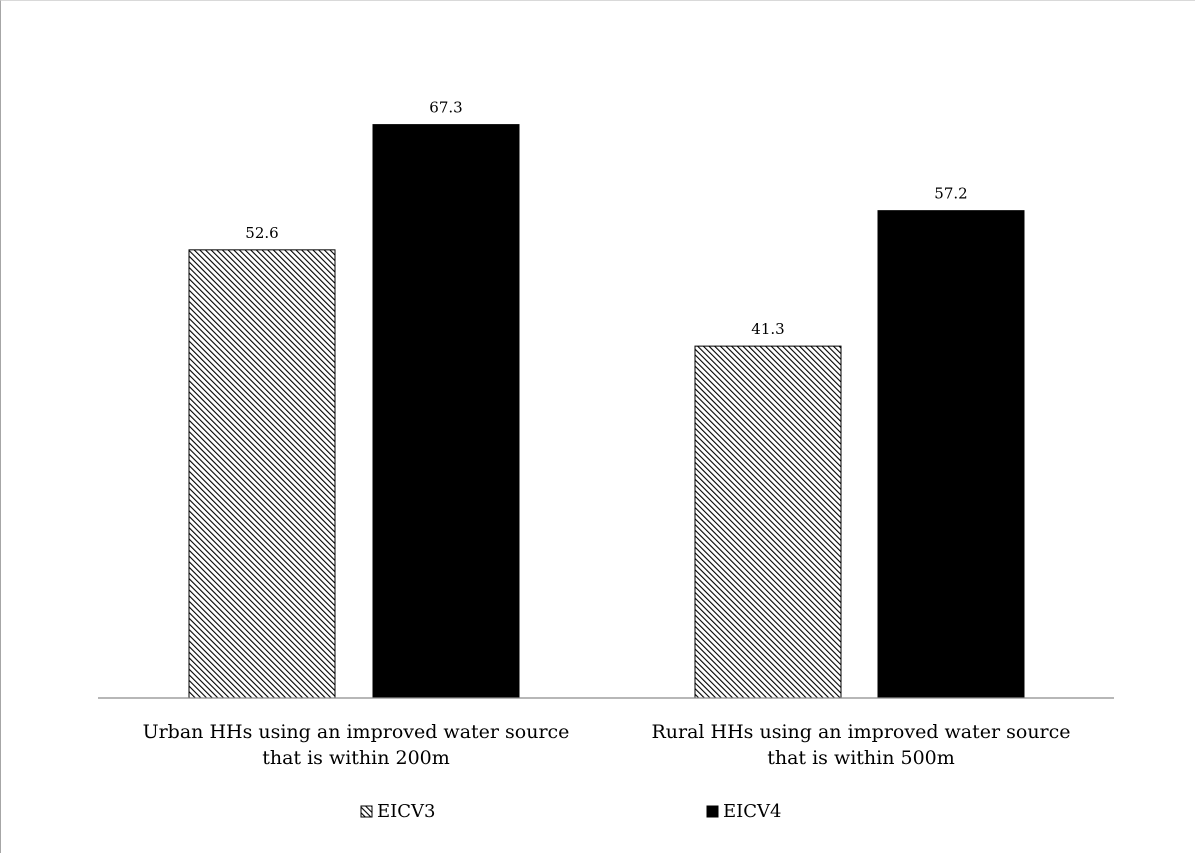 Image resolution: width=1195 pixels, height=854 pixels. I want to click on data-label-eicv4-1: 67.3, so click(445, 108).